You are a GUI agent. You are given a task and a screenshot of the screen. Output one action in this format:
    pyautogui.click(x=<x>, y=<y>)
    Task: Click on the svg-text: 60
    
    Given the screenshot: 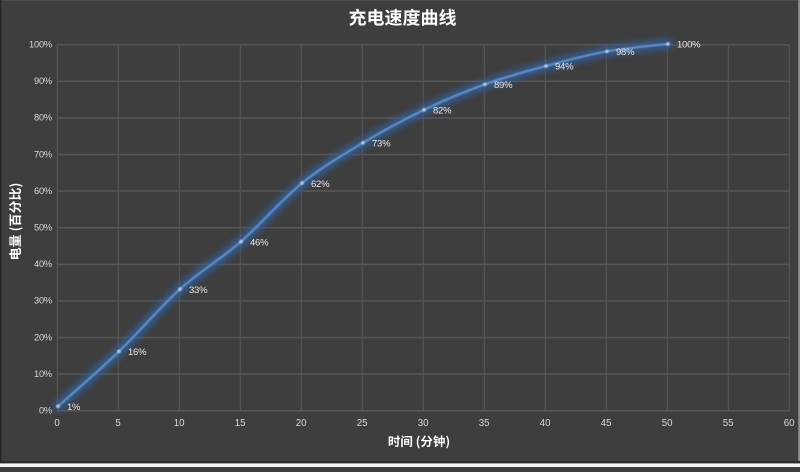 What is the action you would take?
    pyautogui.click(x=789, y=423)
    